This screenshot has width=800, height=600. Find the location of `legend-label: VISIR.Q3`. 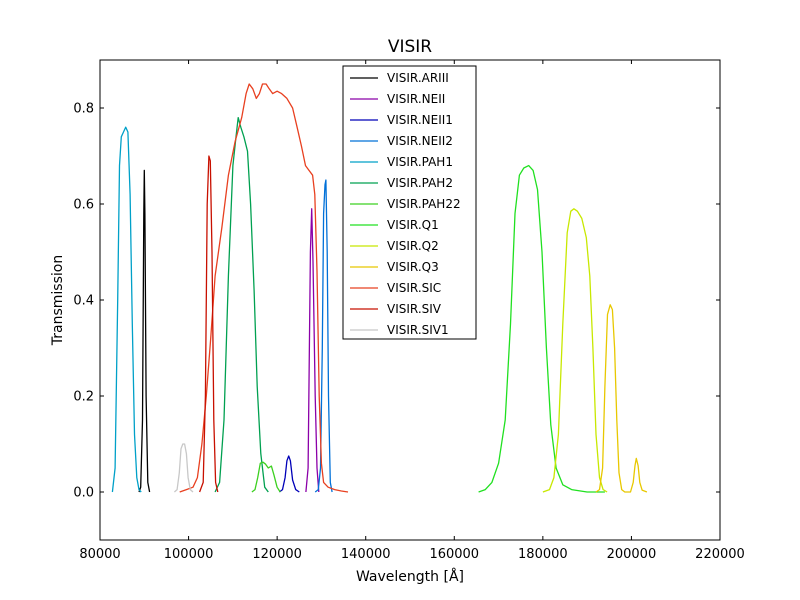

legend-label: VISIR.Q3 is located at coordinates (413, 267).